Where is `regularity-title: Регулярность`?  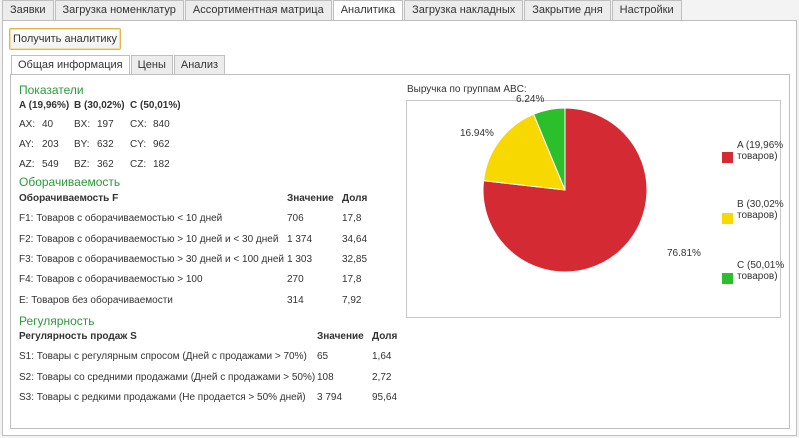
regularity-title: Регулярность is located at coordinates (57, 321).